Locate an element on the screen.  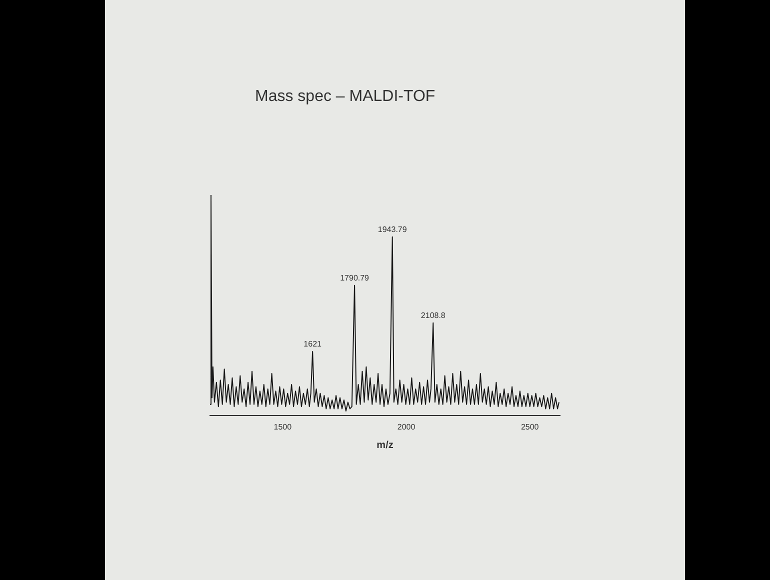
x-tick-label: 2500 is located at coordinates (530, 427).